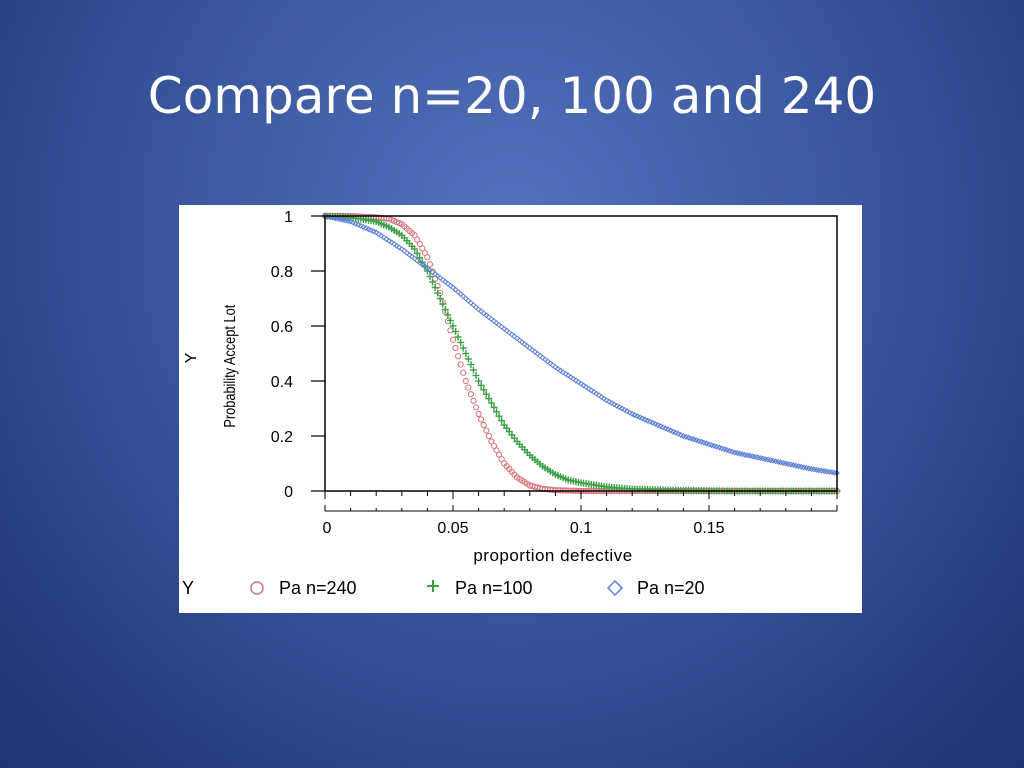  What do you see at coordinates (327, 528) in the screenshot?
I see `x-tick-label: 0` at bounding box center [327, 528].